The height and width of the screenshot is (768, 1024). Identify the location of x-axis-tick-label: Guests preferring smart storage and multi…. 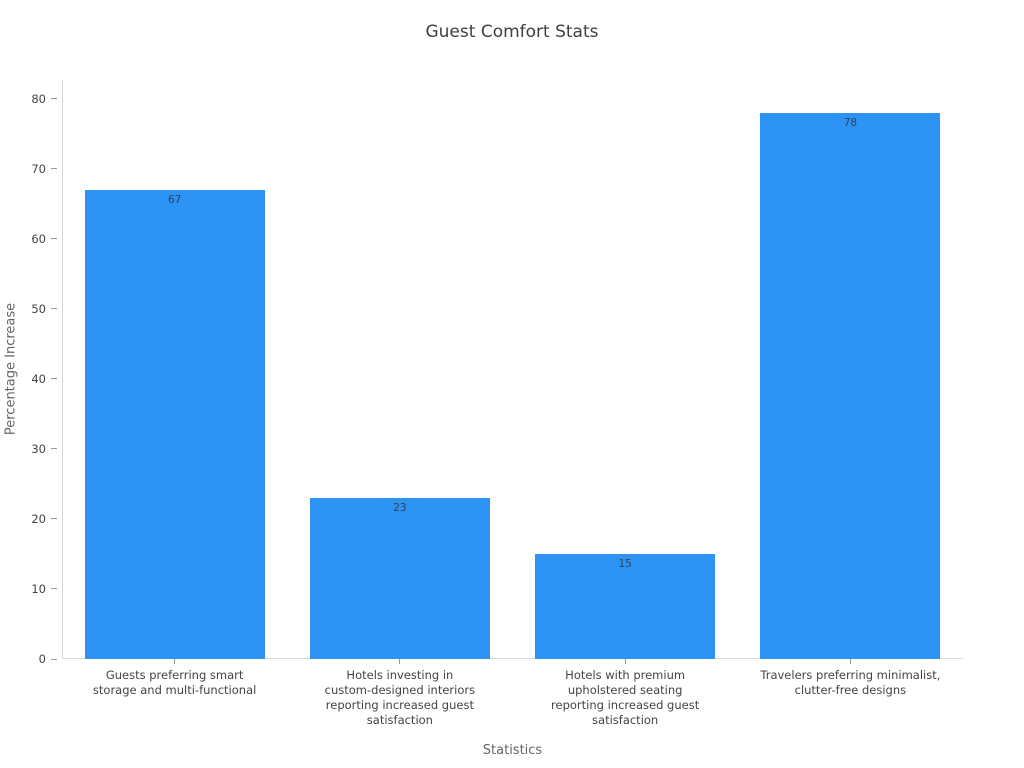
(174, 683).